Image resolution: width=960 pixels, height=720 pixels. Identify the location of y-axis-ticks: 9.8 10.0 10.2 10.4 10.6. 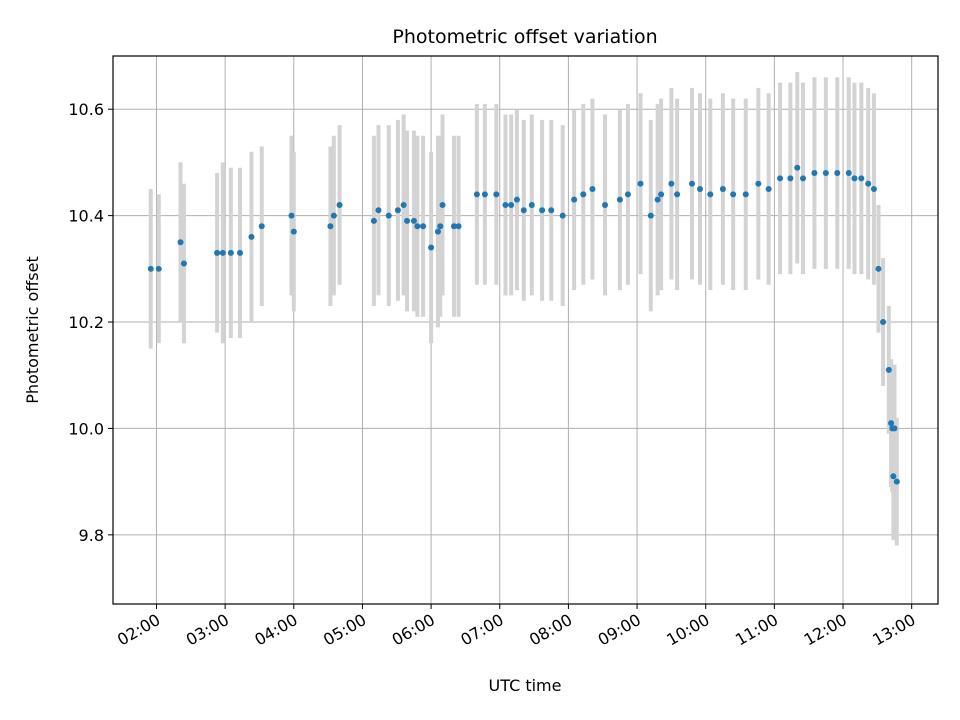
(90, 322).